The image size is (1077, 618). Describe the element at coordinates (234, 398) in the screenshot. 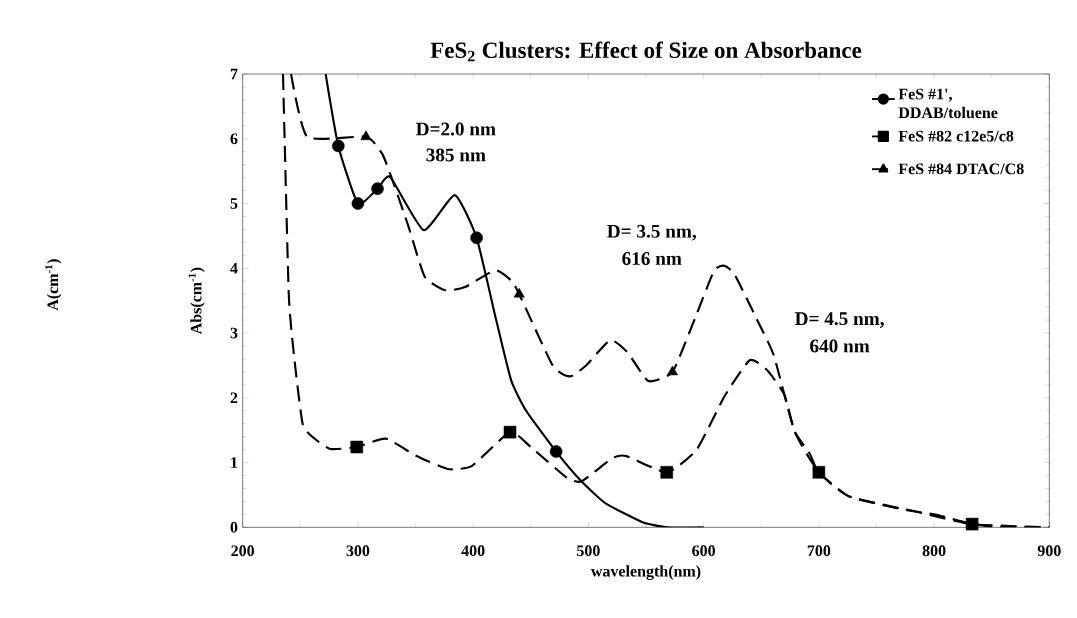

I see `y-tick-label: 2` at that location.